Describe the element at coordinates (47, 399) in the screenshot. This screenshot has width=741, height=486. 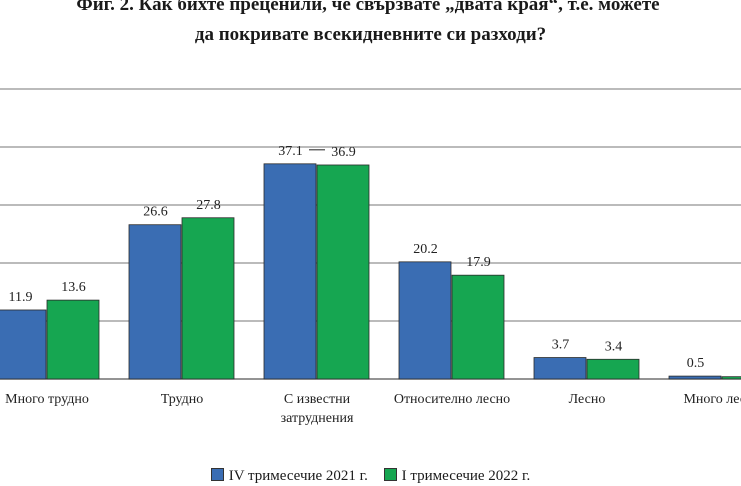
I see `category-label: Много трудно` at that location.